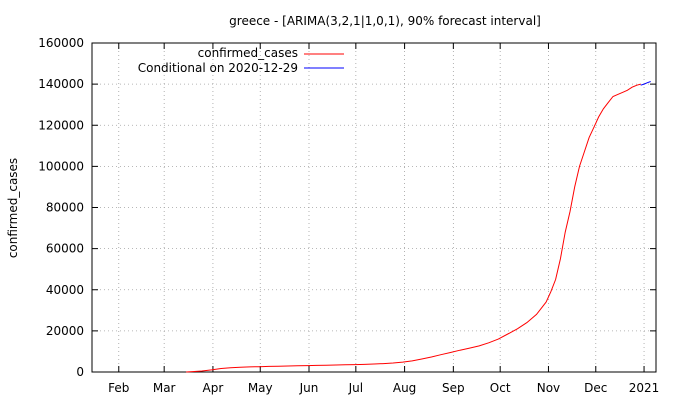  Describe the element at coordinates (248, 53) in the screenshot. I see `legend-label-confirmed-cases: confirmed_cases` at that location.